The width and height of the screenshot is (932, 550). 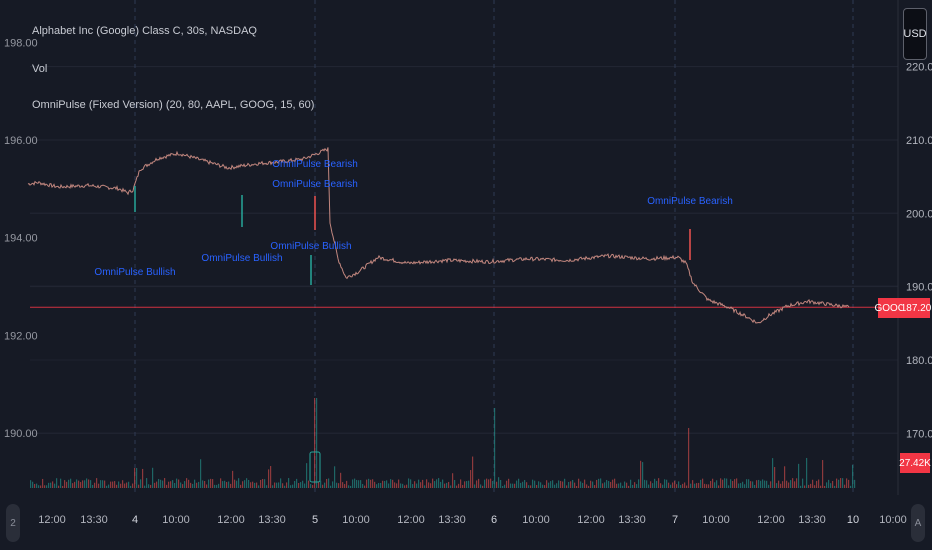 What do you see at coordinates (21, 141) in the screenshot?
I see `left-axis-label: 196.00` at bounding box center [21, 141].